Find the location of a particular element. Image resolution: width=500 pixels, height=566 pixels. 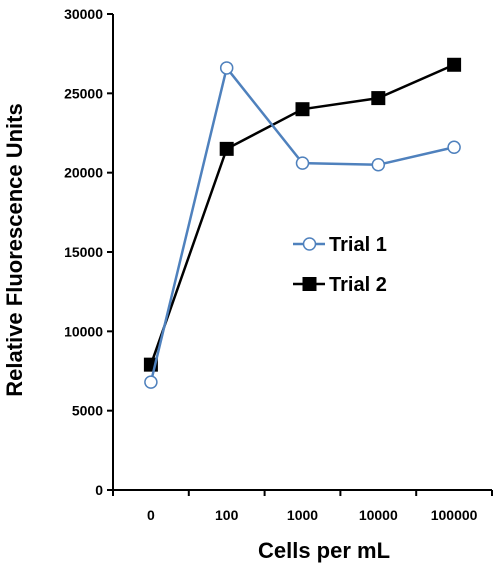

y-tick-label: 30000 is located at coordinates (83, 14).